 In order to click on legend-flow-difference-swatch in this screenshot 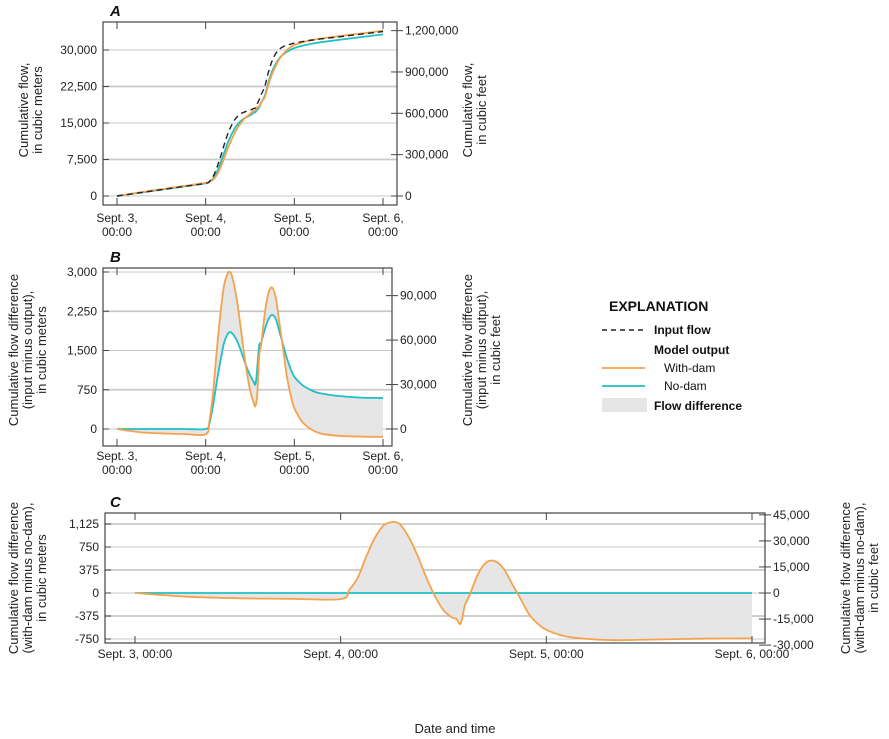, I will do `click(624, 405)`.